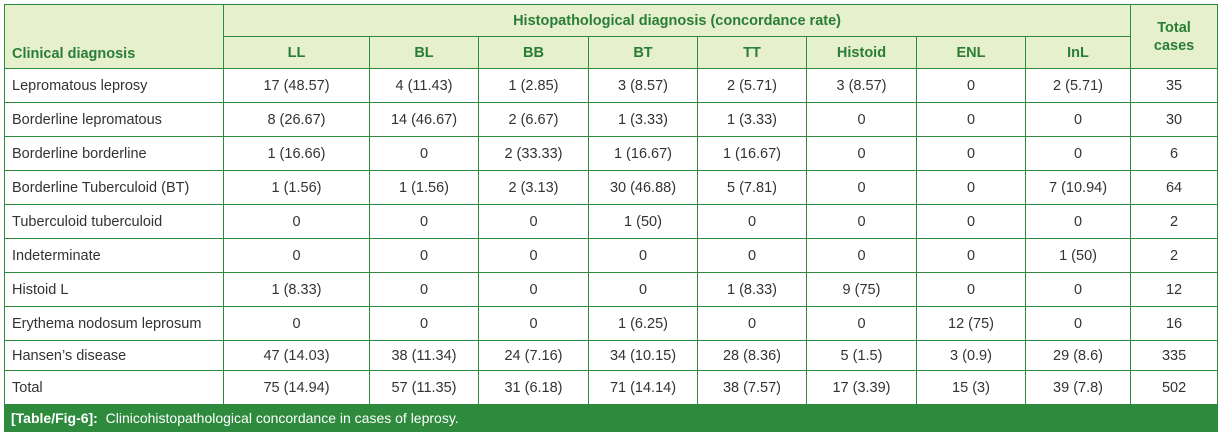  What do you see at coordinates (752, 387) in the screenshot?
I see `table-cell: 38 (7.57)` at bounding box center [752, 387].